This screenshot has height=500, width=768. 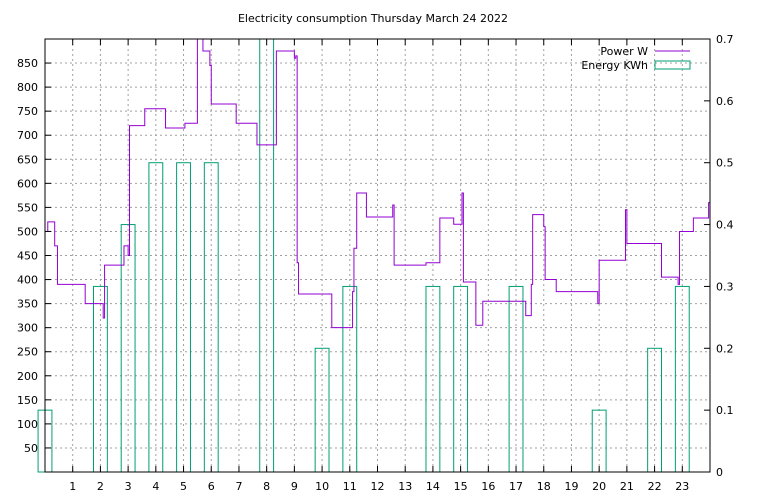 I want to click on x-tick-label: 9, so click(x=294, y=486).